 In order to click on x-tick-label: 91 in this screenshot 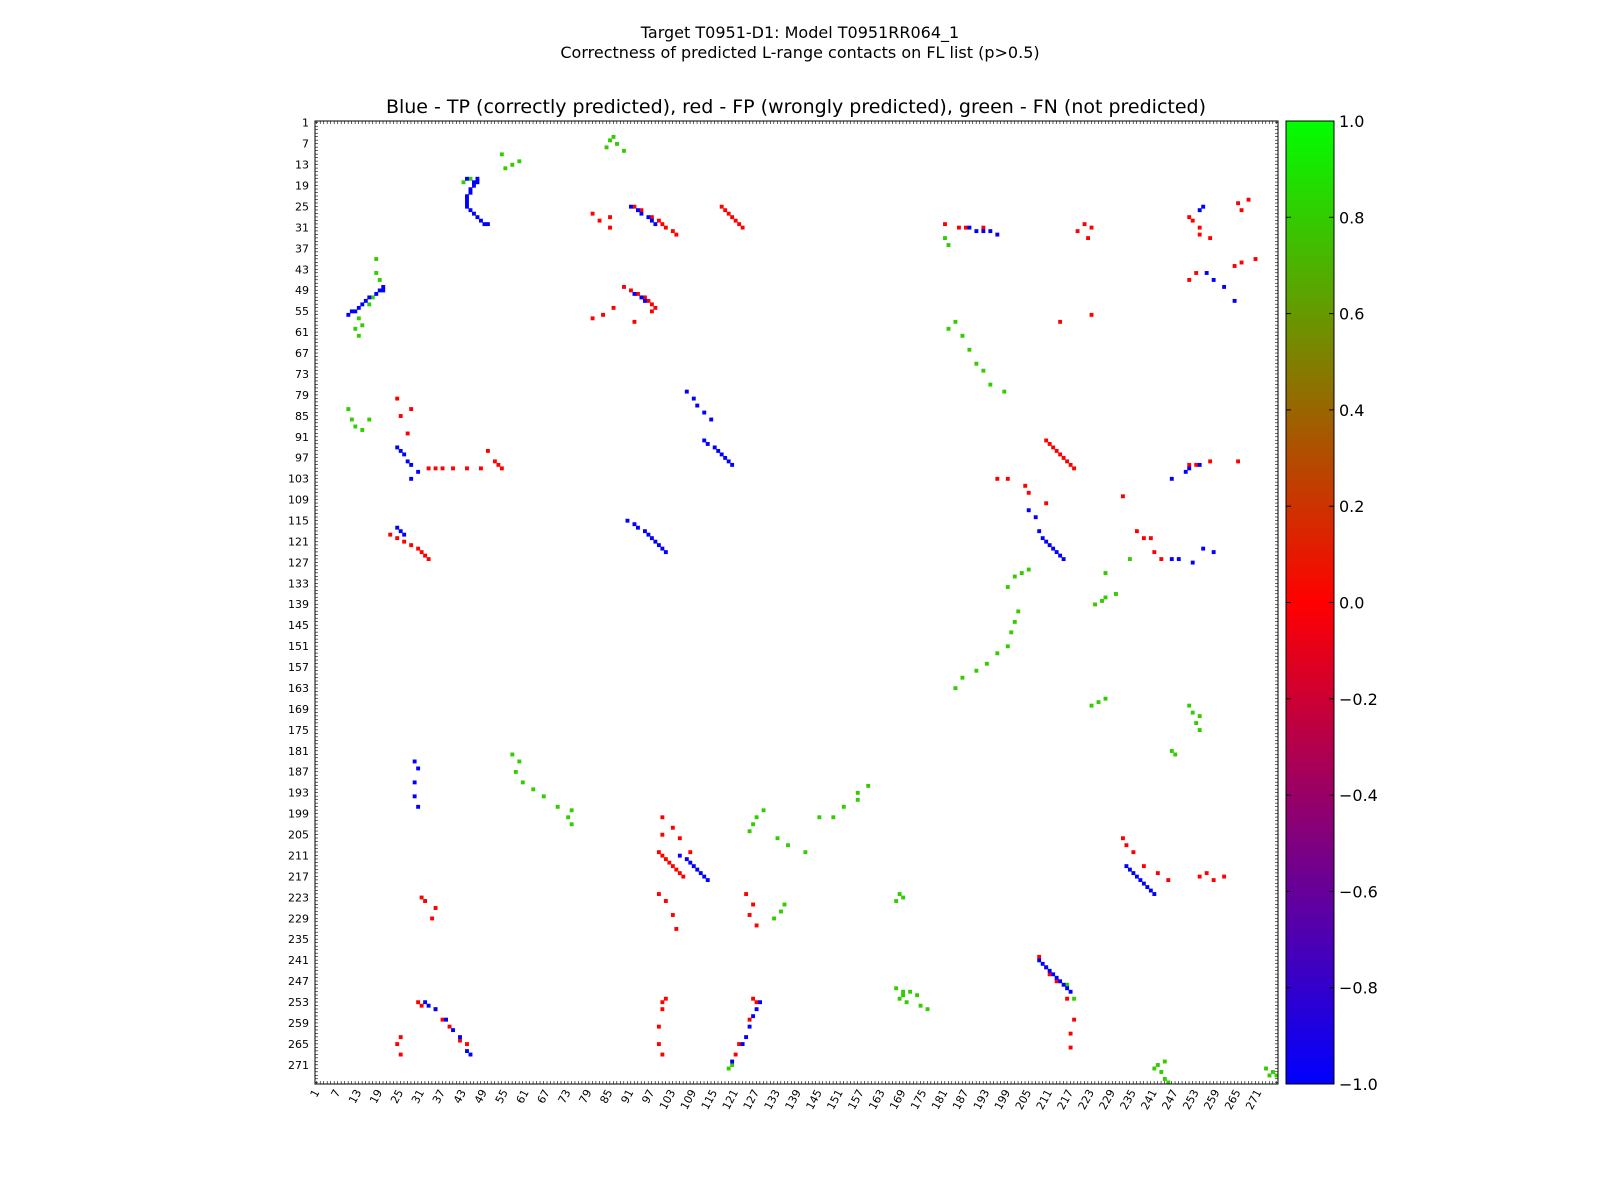, I will do `click(627, 1096)`.